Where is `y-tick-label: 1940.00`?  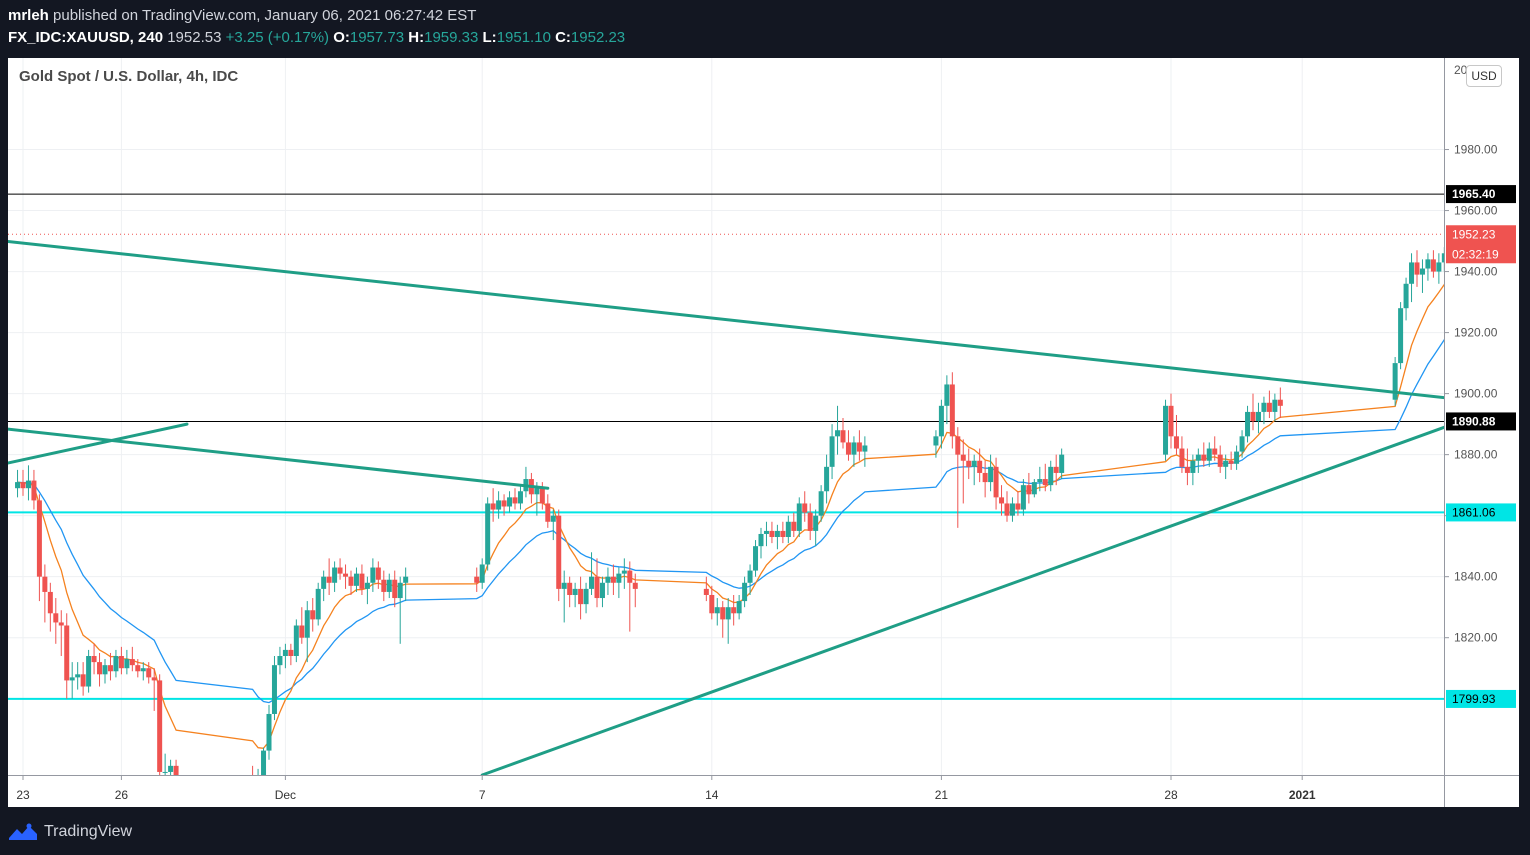 y-tick-label: 1940.00 is located at coordinates (1476, 272).